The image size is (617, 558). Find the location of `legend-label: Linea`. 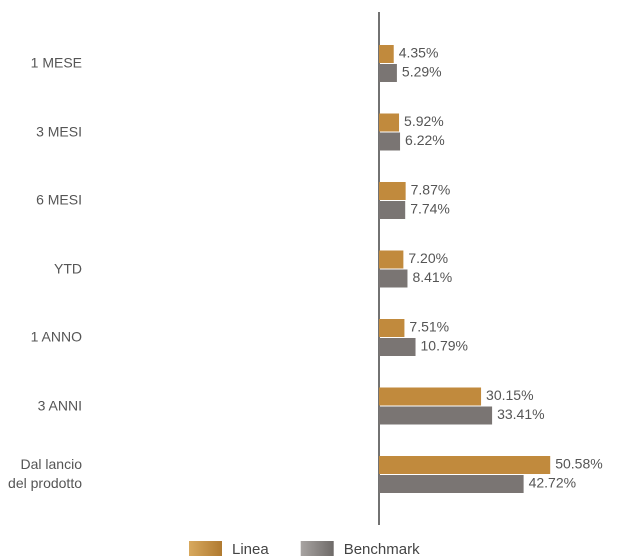

legend-label: Linea is located at coordinates (250, 549).